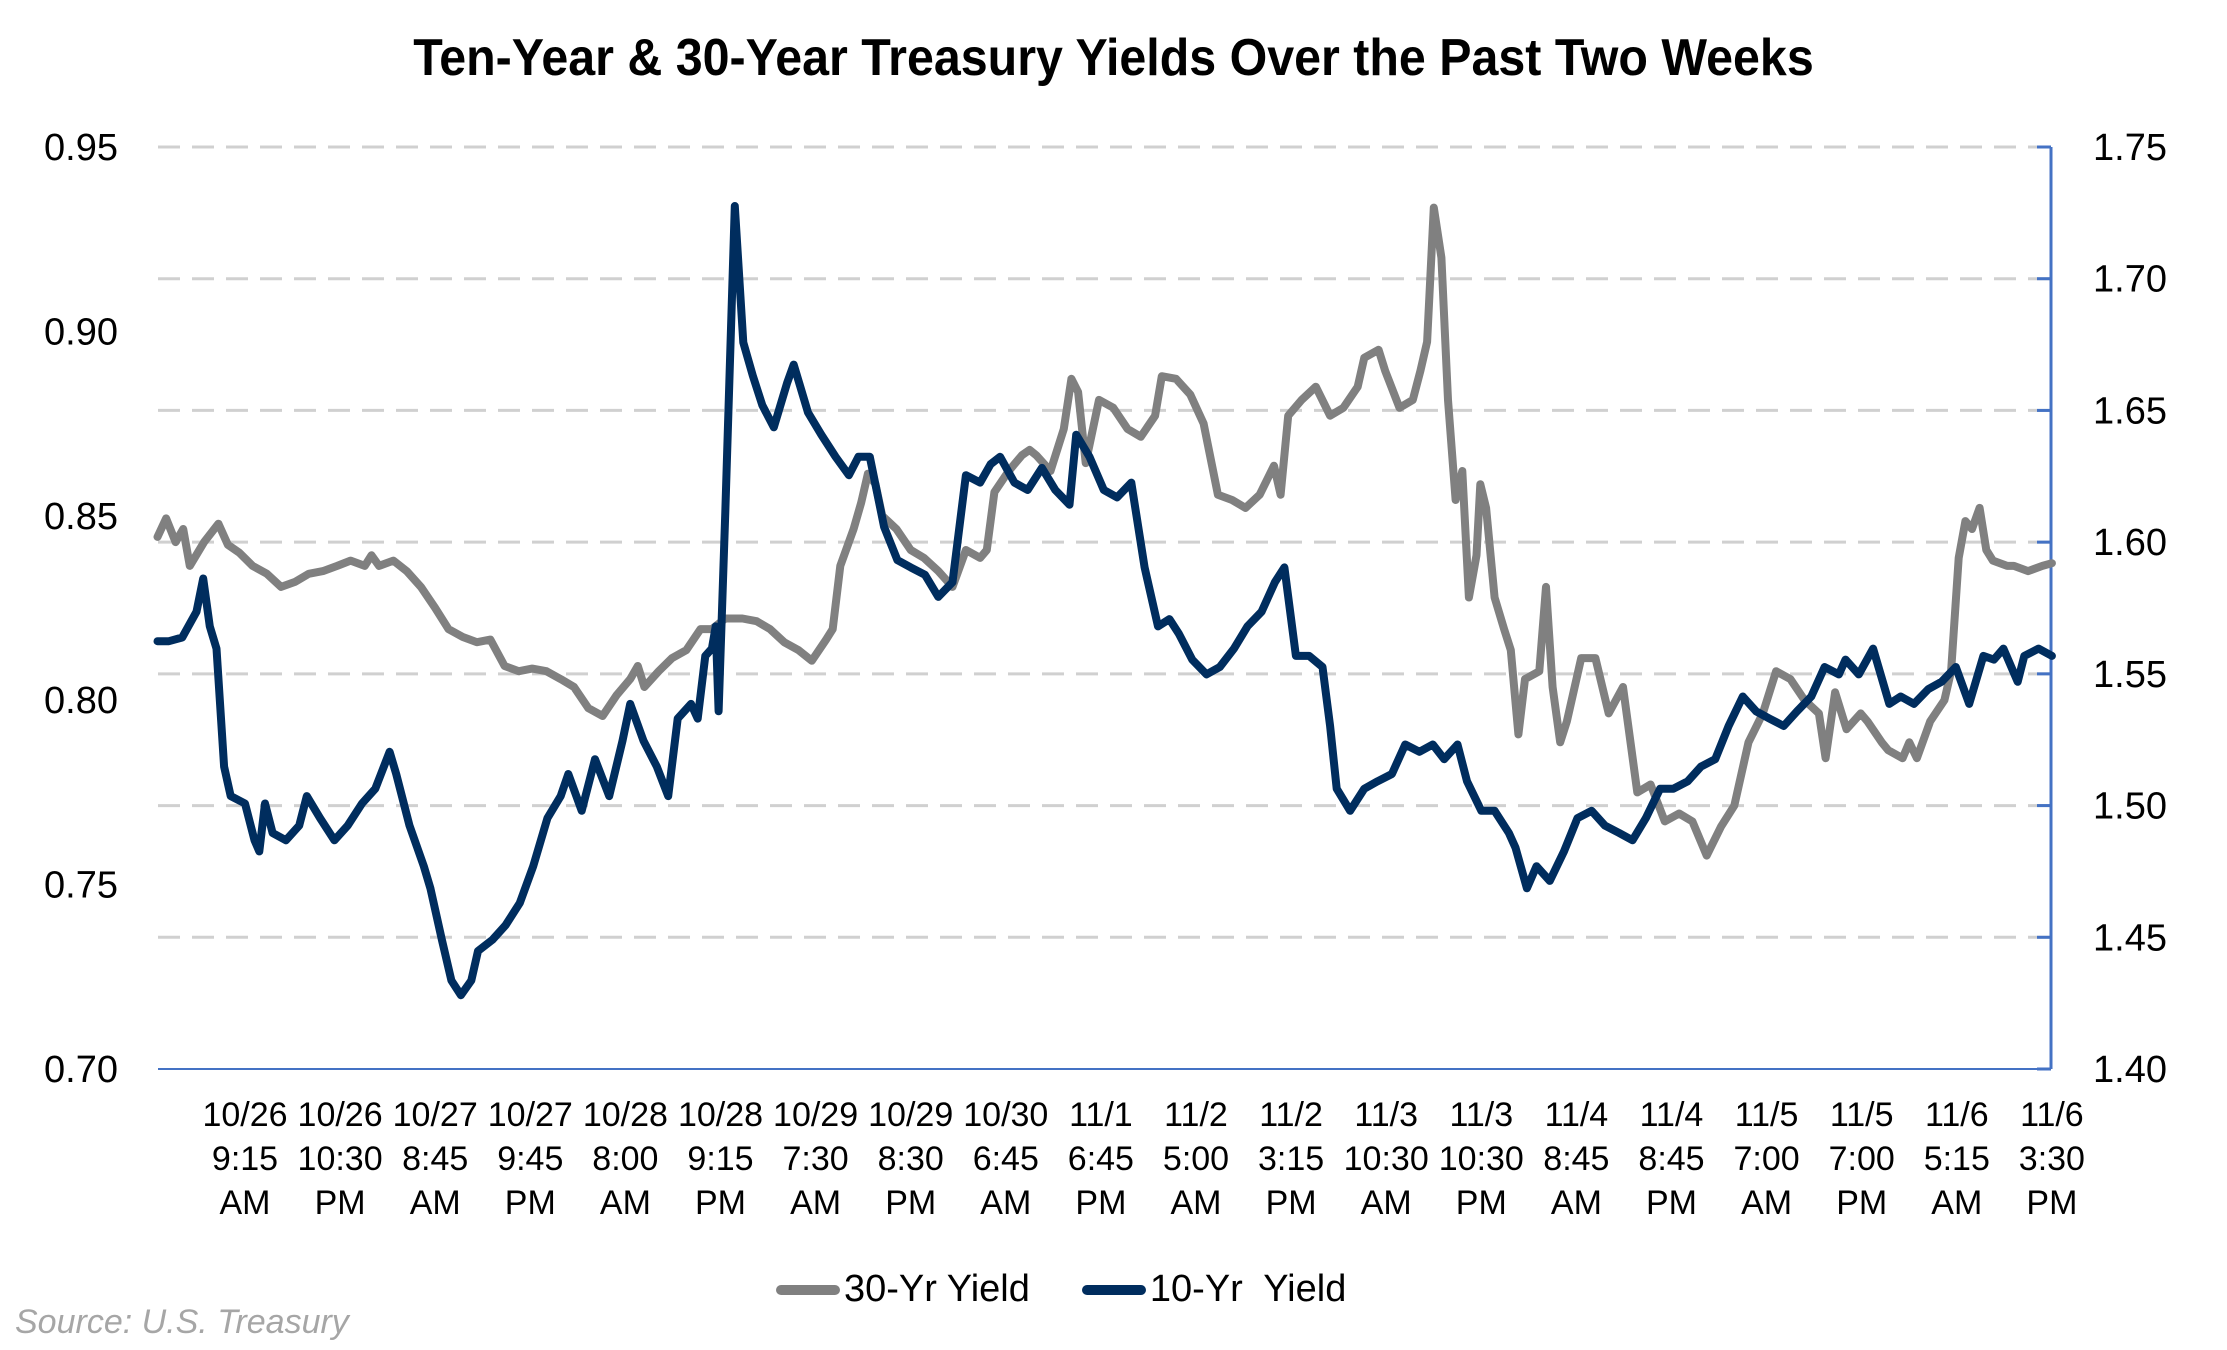 This screenshot has width=2227, height=1350. I want to click on x-tick-label-line: 3:15, so click(1291, 1159).